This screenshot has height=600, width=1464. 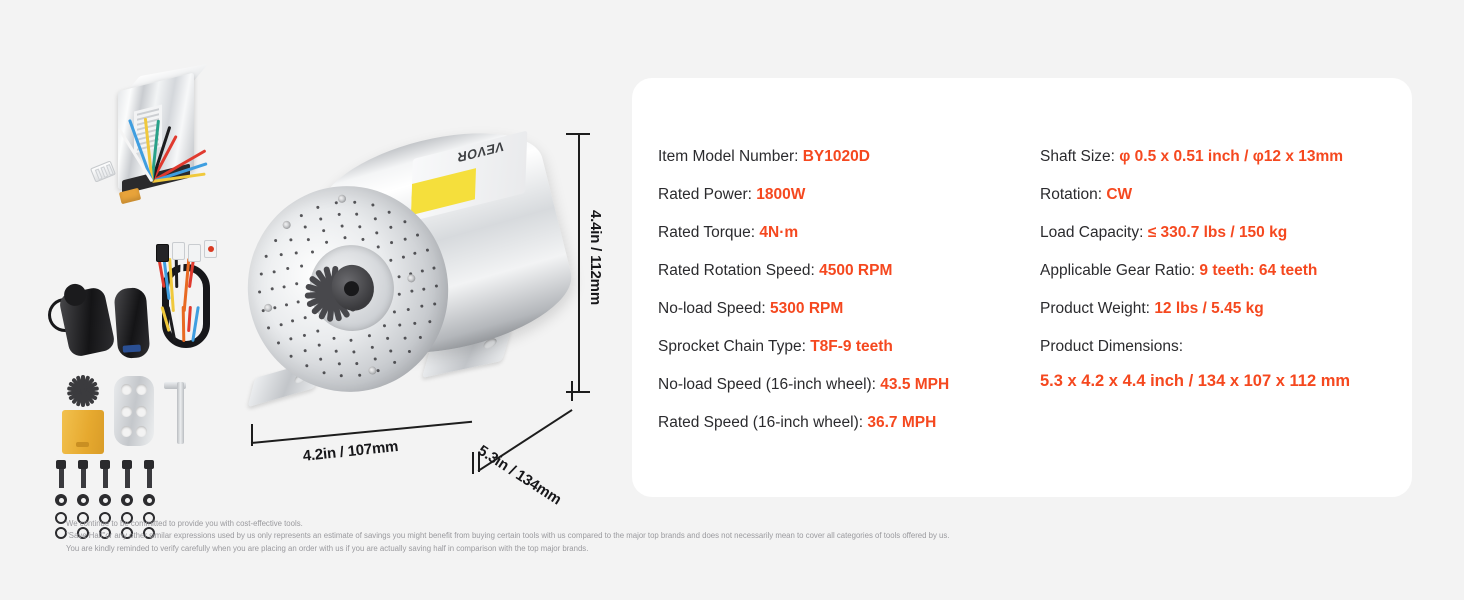 What do you see at coordinates (83, 432) in the screenshot?
I see `yellow-block` at bounding box center [83, 432].